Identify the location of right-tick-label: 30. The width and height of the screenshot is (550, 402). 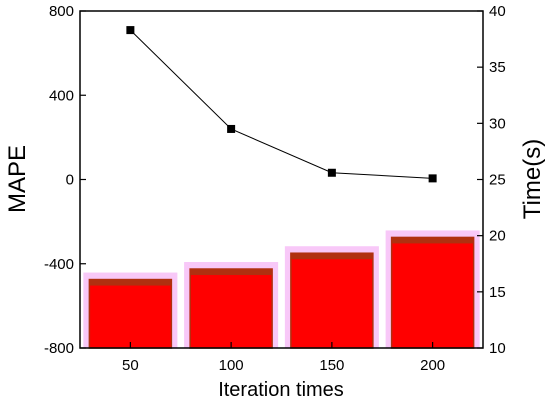
(497, 123).